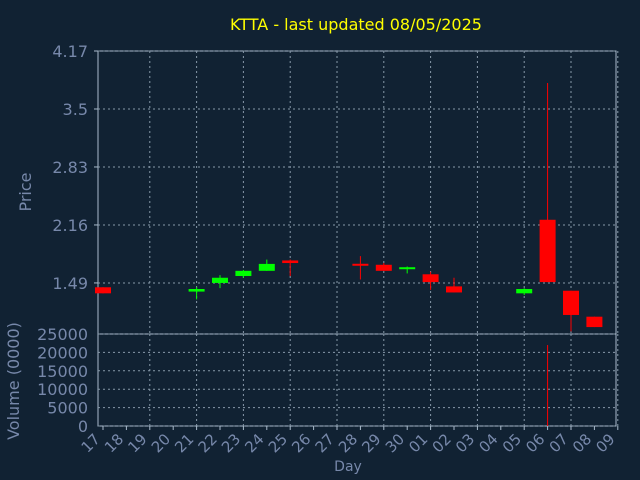 This screenshot has width=640, height=480. I want to click on x-tick-label: 24, so click(254, 443).